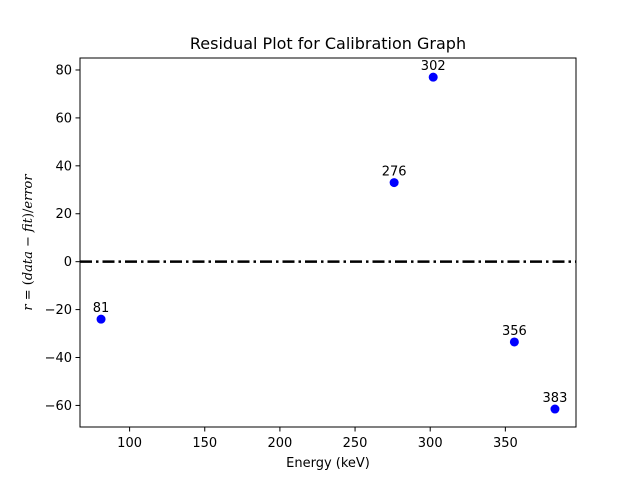 Image resolution: width=640 pixels, height=480 pixels. Describe the element at coordinates (279, 443) in the screenshot. I see `x-tick-label: 200` at that location.